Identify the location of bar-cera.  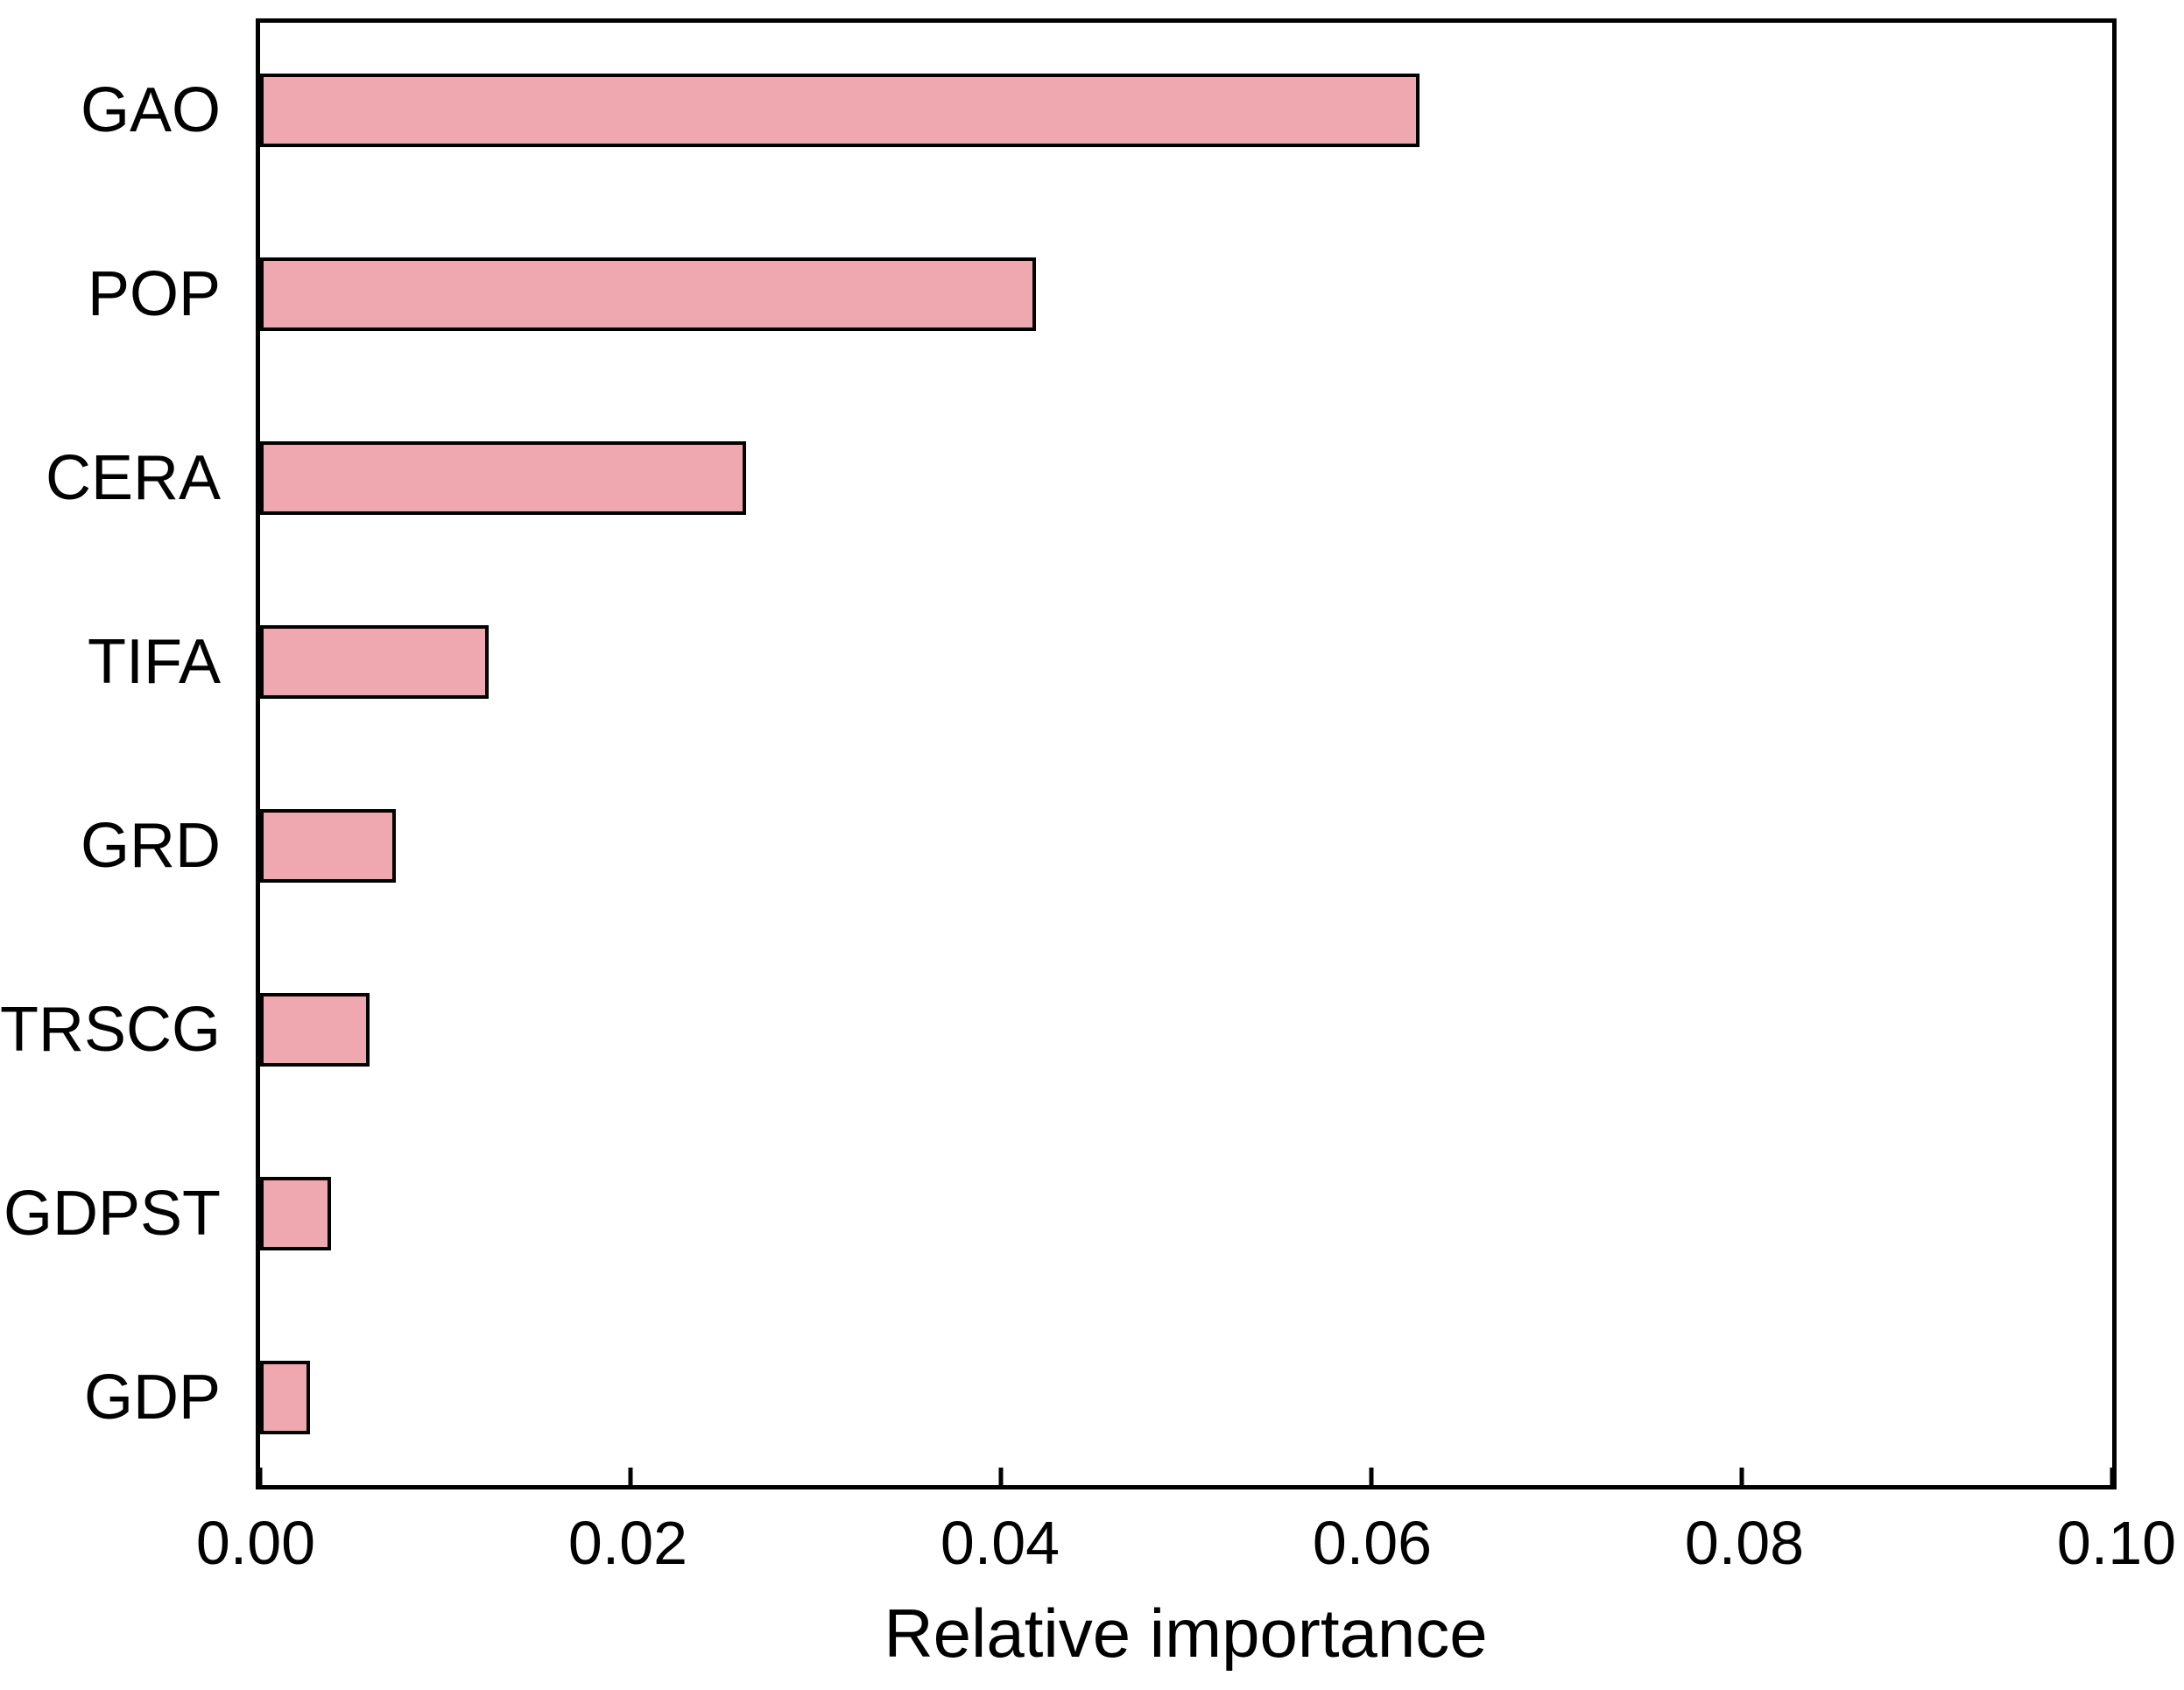
(503, 478).